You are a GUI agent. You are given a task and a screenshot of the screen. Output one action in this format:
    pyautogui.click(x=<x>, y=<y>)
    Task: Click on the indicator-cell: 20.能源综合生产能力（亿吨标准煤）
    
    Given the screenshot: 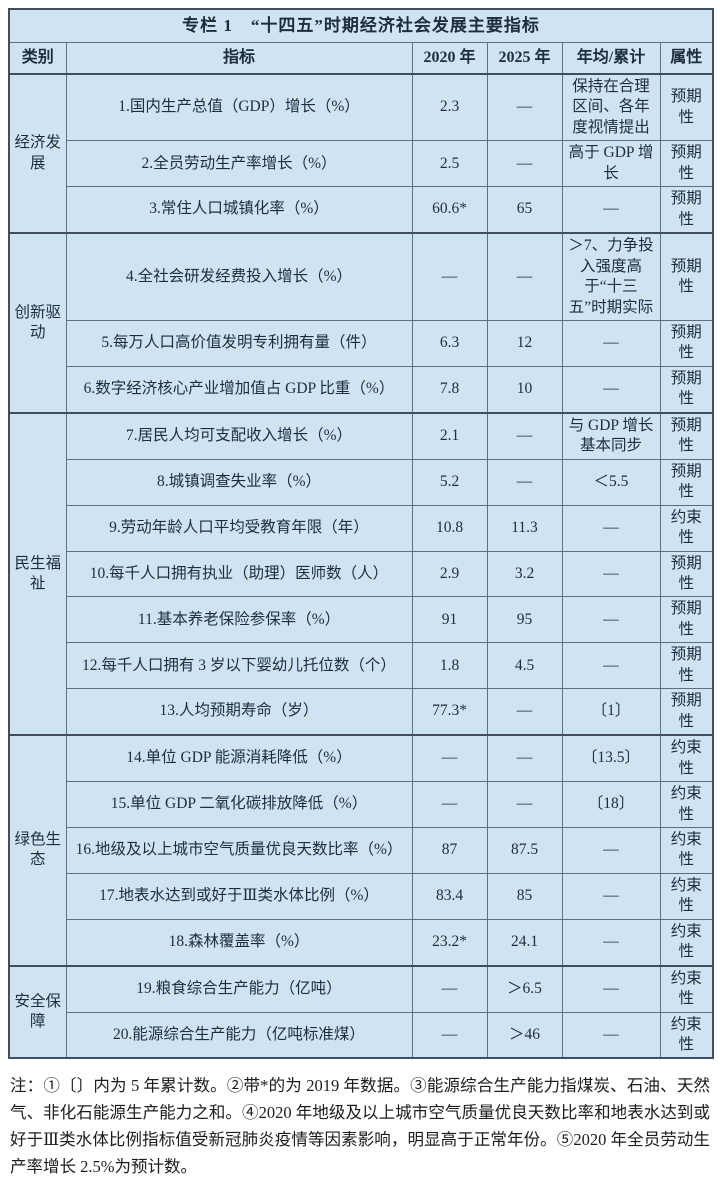 What is the action you would take?
    pyautogui.click(x=239, y=1035)
    